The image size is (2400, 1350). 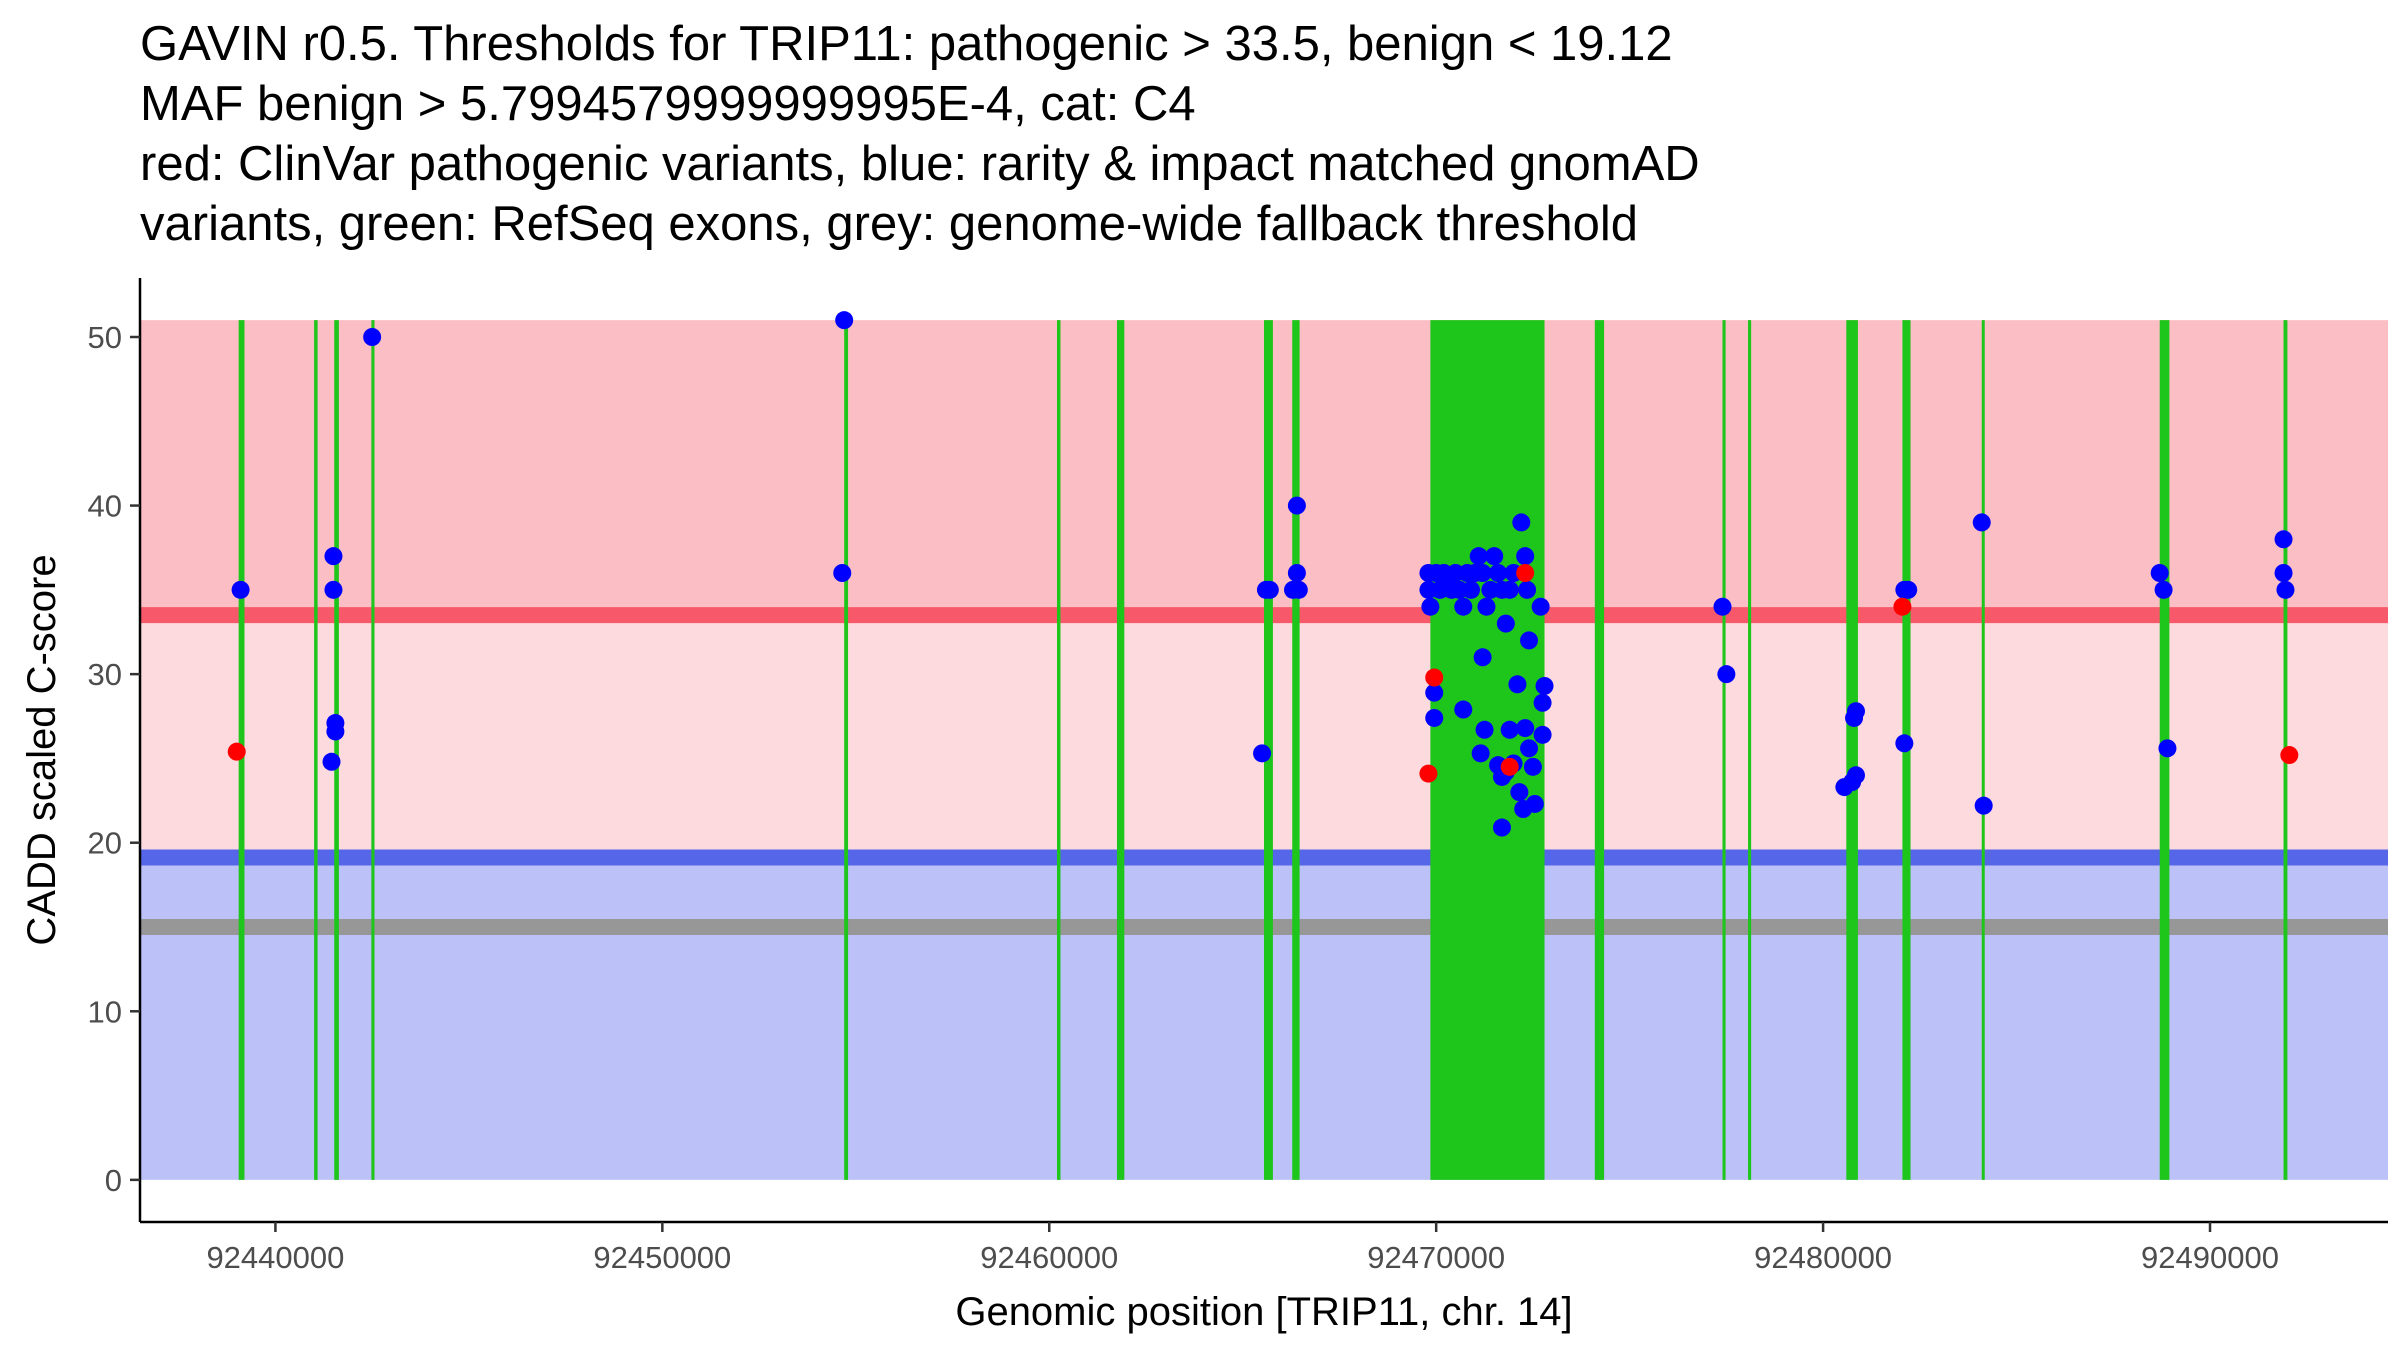 What do you see at coordinates (105, 1011) in the screenshot?
I see `y-tick-label-1: 10` at bounding box center [105, 1011].